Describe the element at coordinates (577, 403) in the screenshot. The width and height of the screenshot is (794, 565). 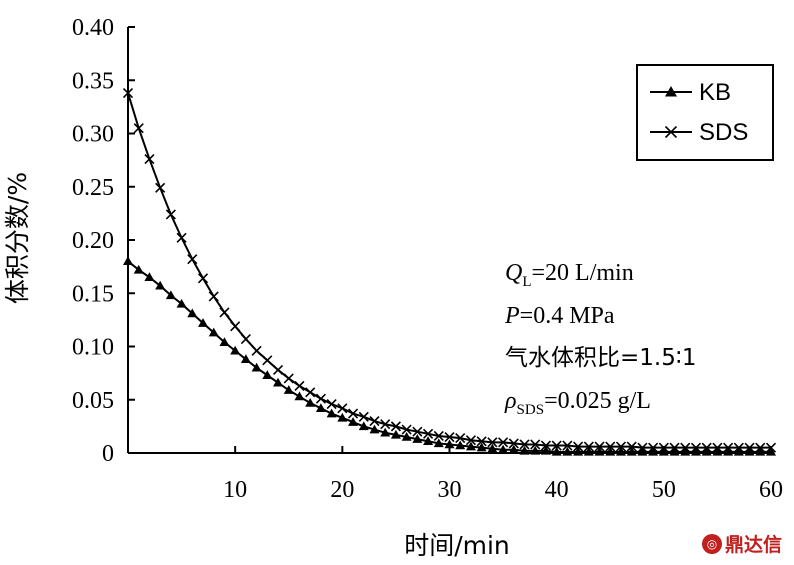
I see `annotation-rho: ρSDS=0.025 g/L` at that location.